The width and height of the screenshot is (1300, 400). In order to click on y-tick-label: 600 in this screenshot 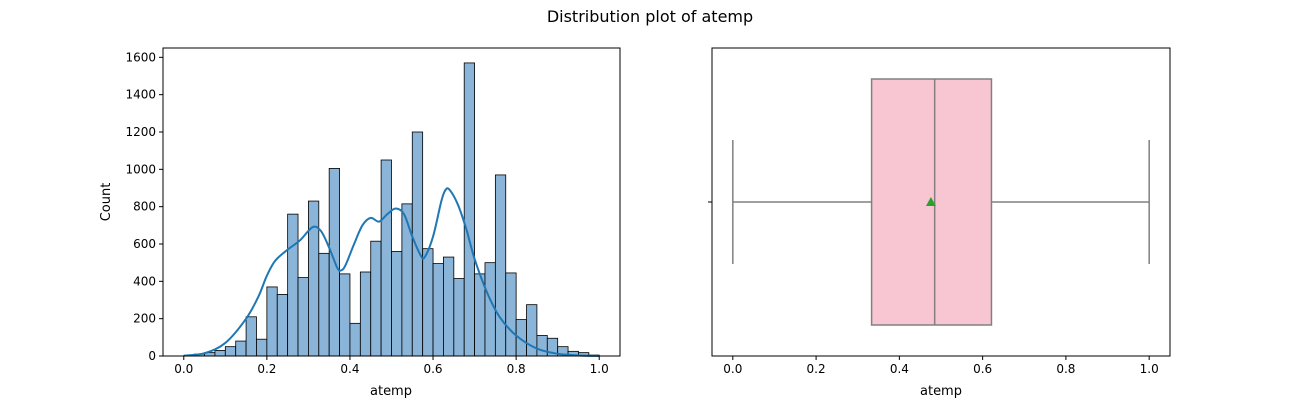, I will do `click(144, 244)`.